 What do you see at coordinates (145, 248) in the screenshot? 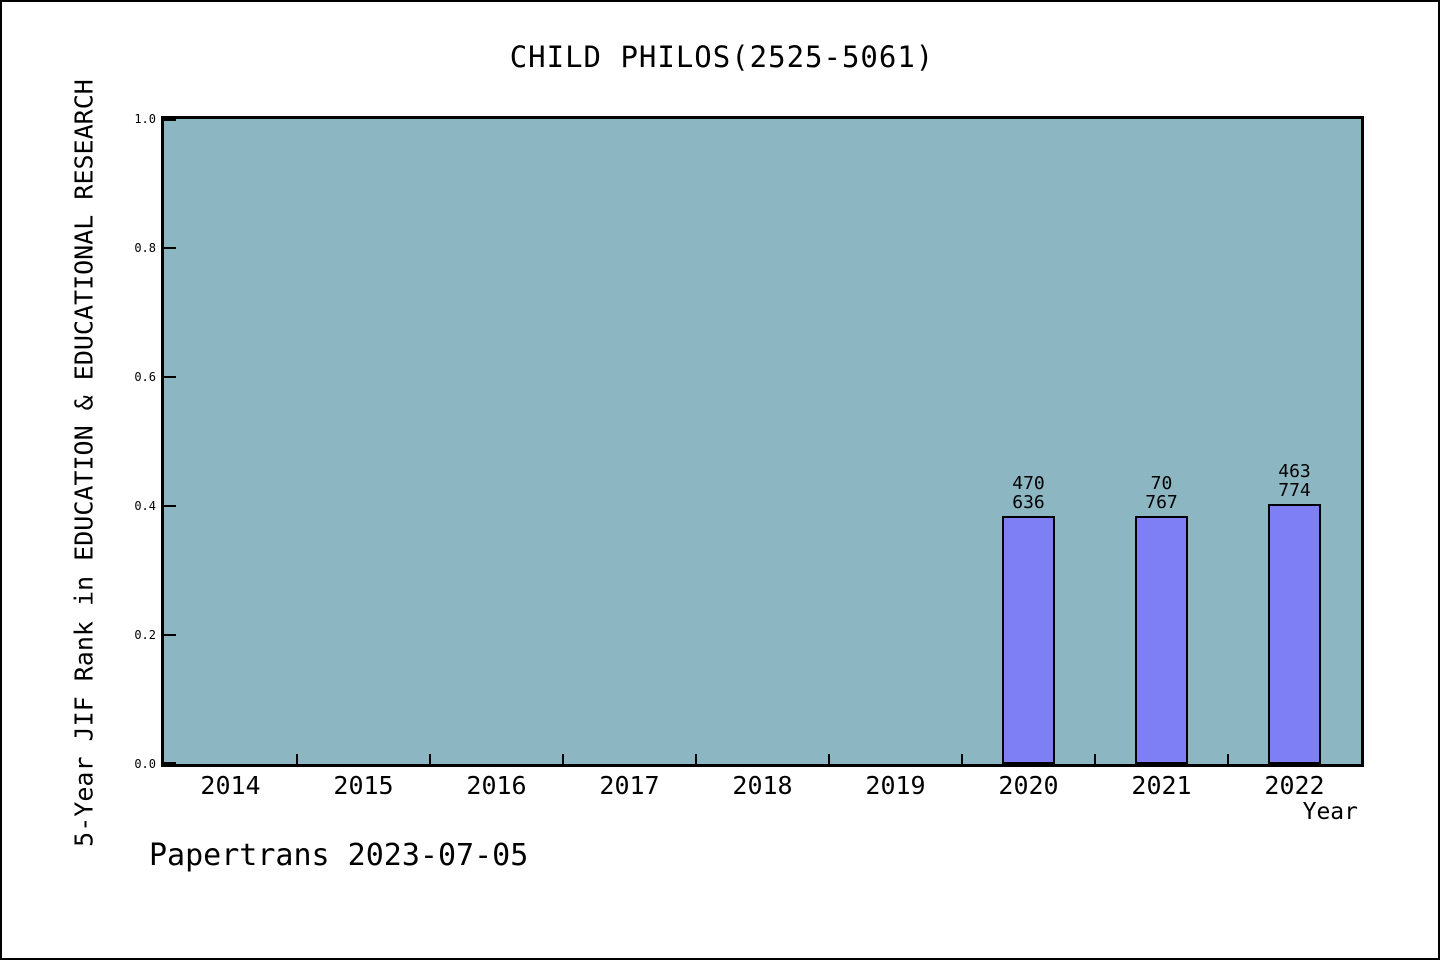
I see `y-tick-label: 0.8` at bounding box center [145, 248].